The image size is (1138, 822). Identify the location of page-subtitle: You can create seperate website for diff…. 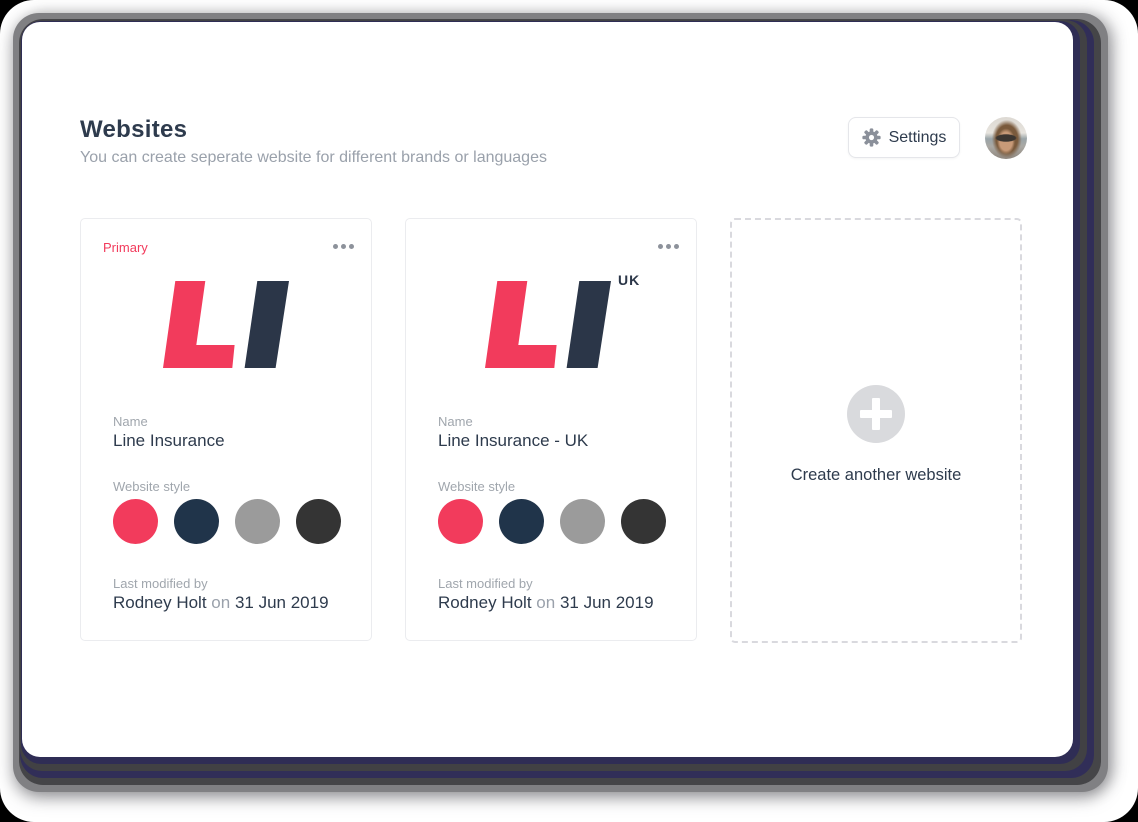
(313, 157).